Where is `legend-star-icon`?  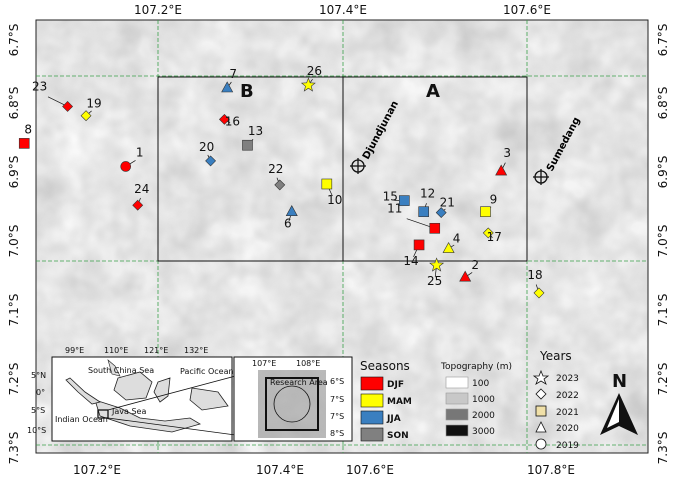 legend-star-icon is located at coordinates (541, 377).